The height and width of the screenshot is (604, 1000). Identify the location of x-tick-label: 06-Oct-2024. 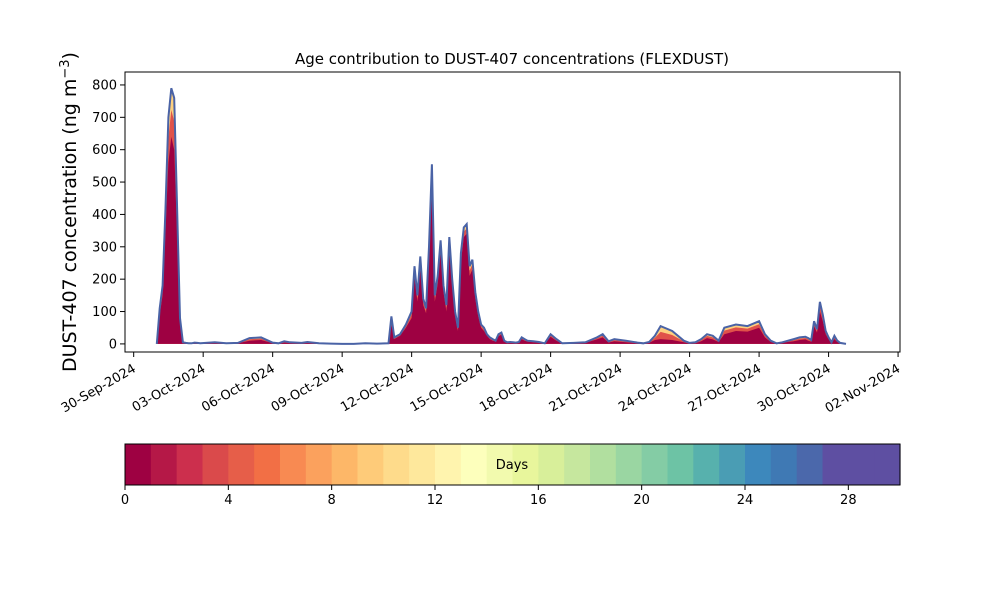
(238, 388).